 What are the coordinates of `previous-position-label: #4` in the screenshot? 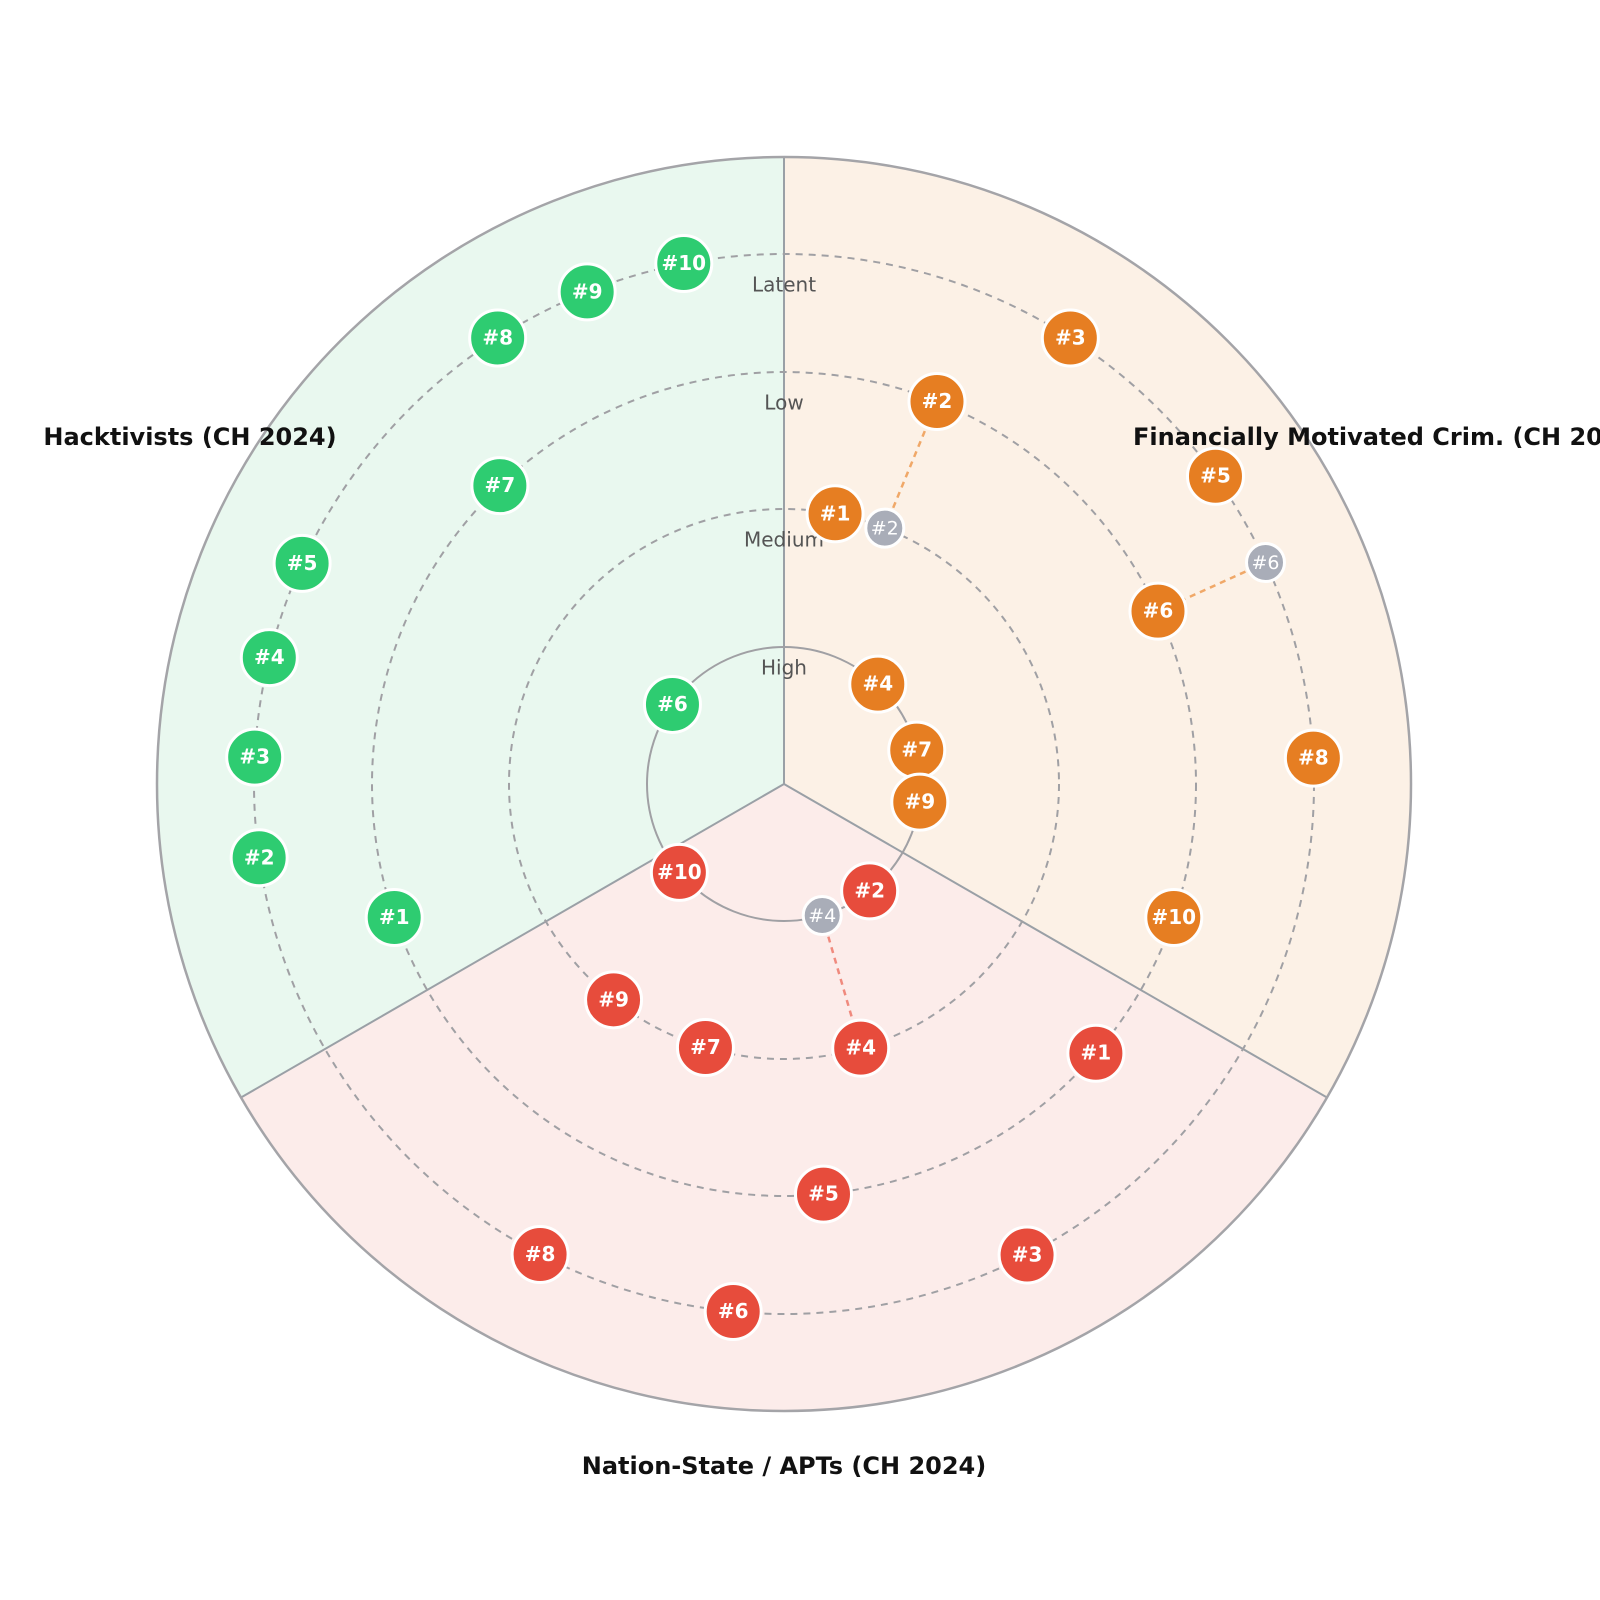 It's located at (822, 916).